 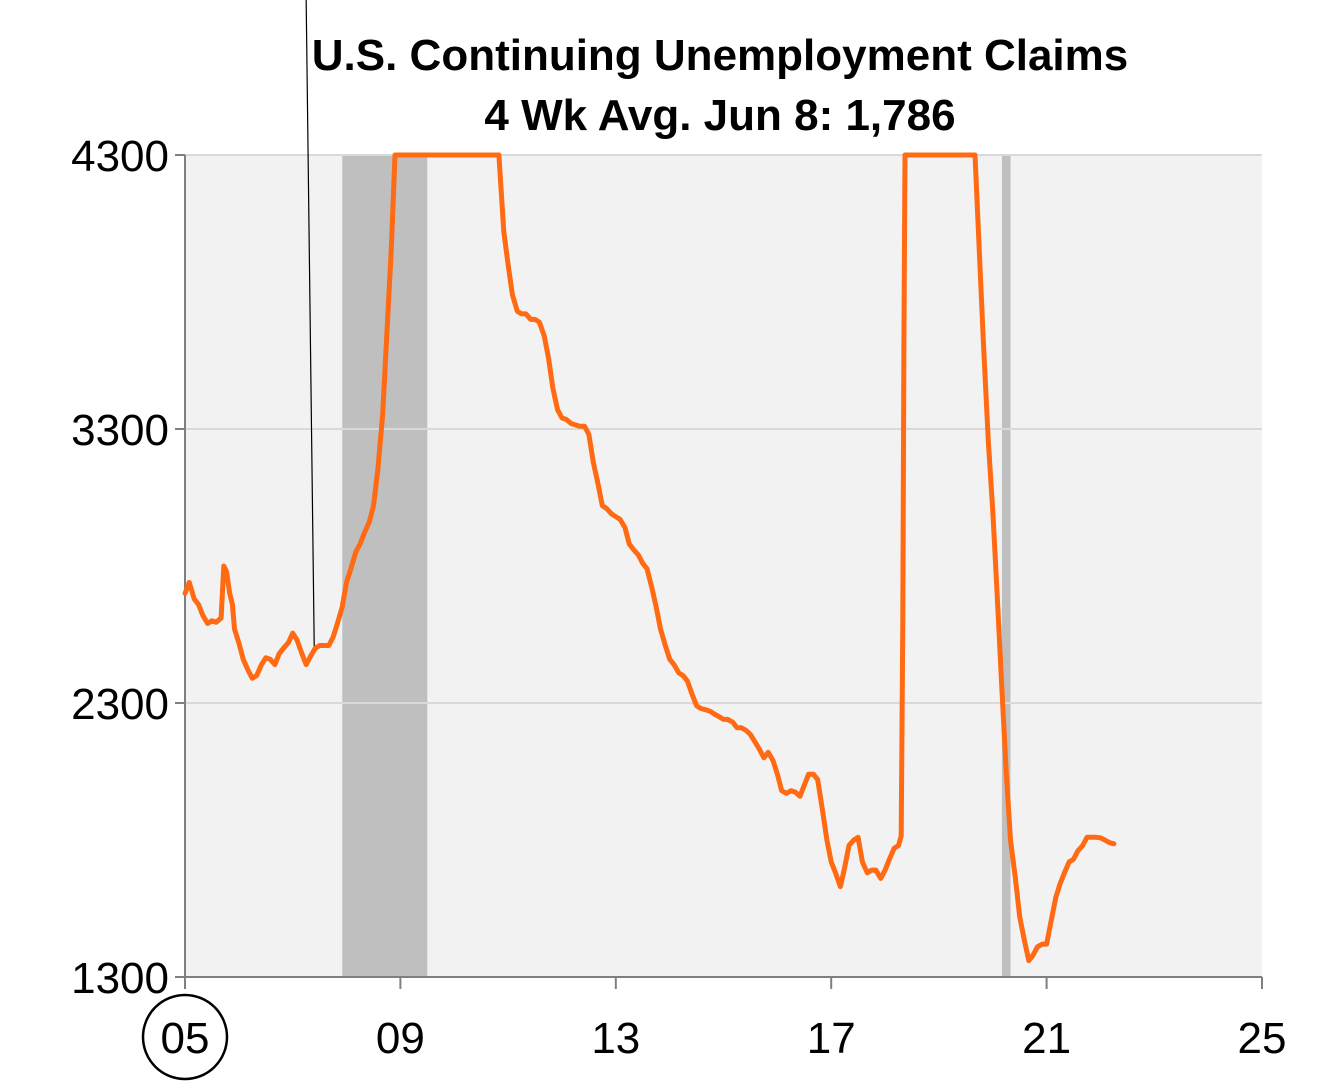 I want to click on x-tick-label-13: 13, so click(x=615, y=1038).